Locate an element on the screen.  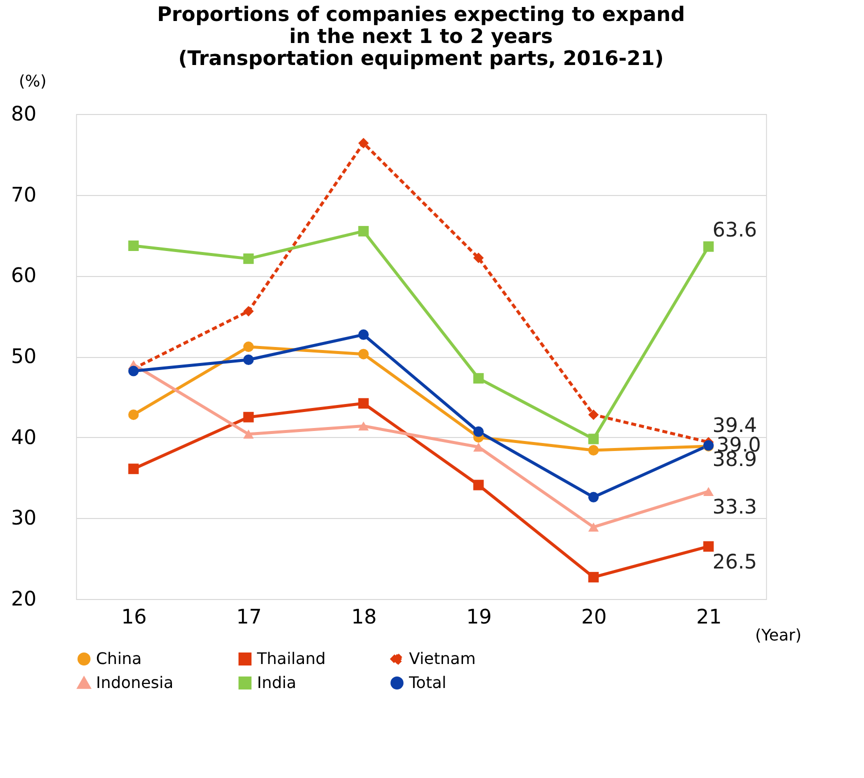
legend-label: Indonesia is located at coordinates (135, 682).